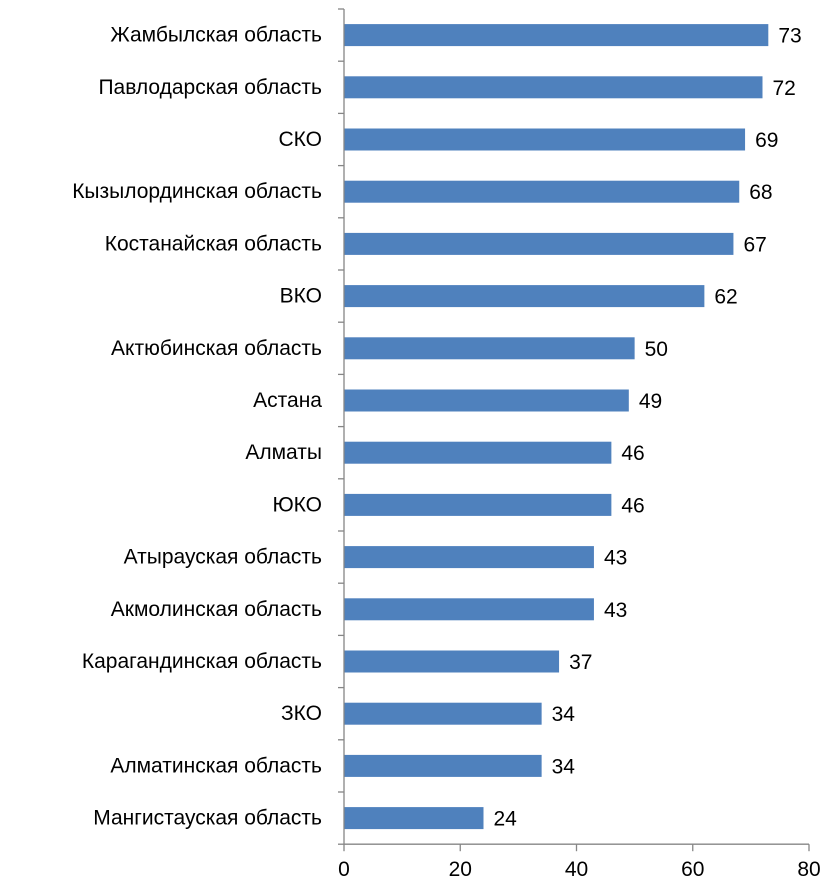 The width and height of the screenshot is (827, 882). I want to click on value-label: 67, so click(754, 244).